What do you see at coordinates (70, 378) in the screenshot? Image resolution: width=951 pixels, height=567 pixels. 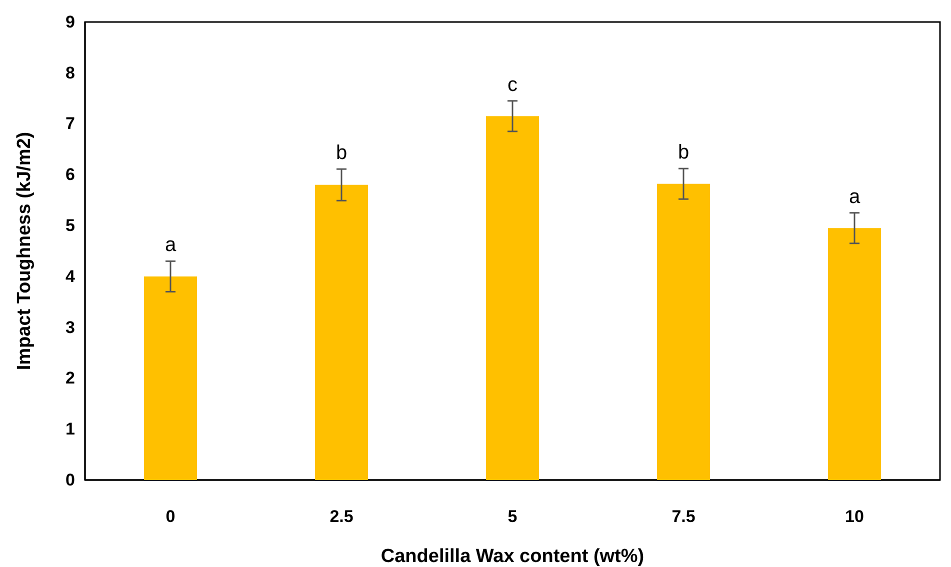 I see `y-tick-label: 2` at bounding box center [70, 378].